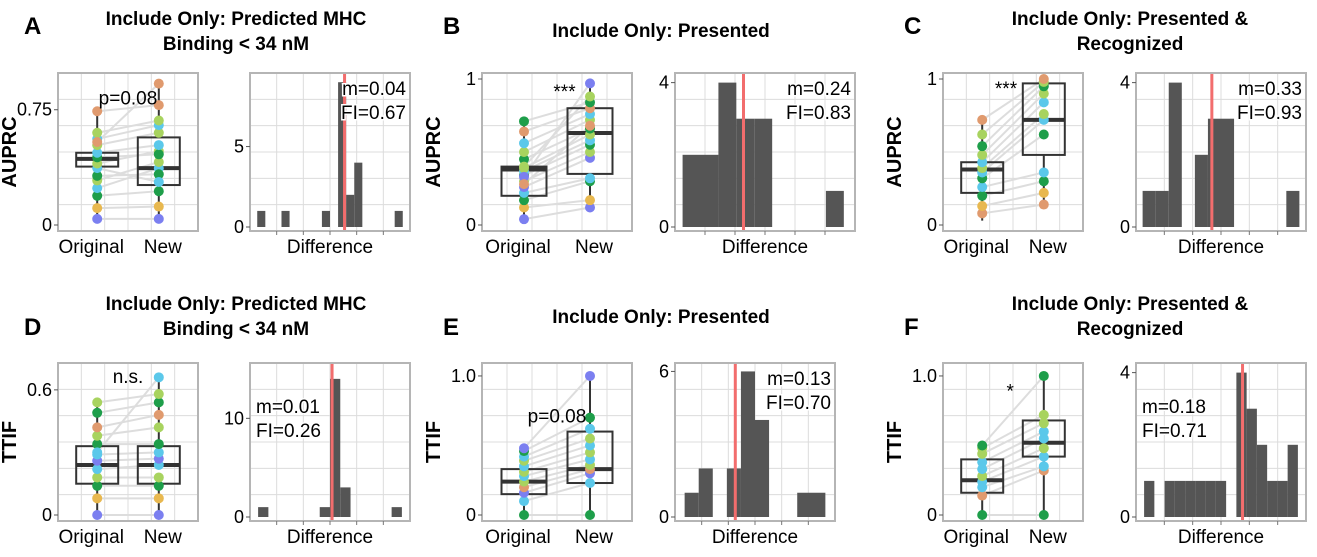 This screenshot has width=1317, height=557. Describe the element at coordinates (1130, 44) in the screenshot. I see `panel-title-line: Recognized` at that location.